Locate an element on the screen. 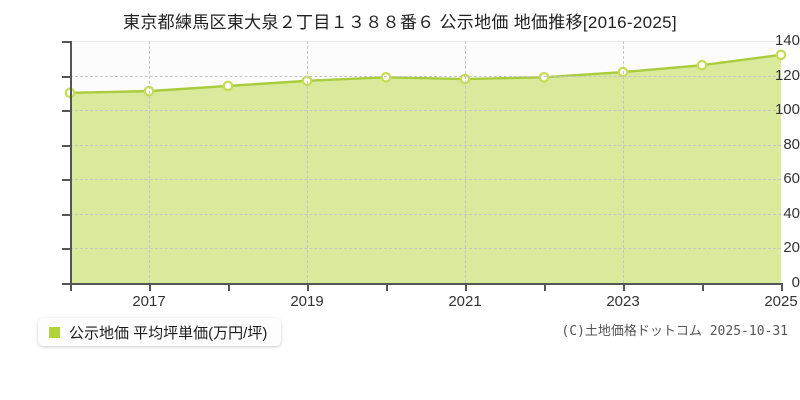 This screenshot has height=400, width=800. x-axis-tick-label: 2025 is located at coordinates (781, 301).